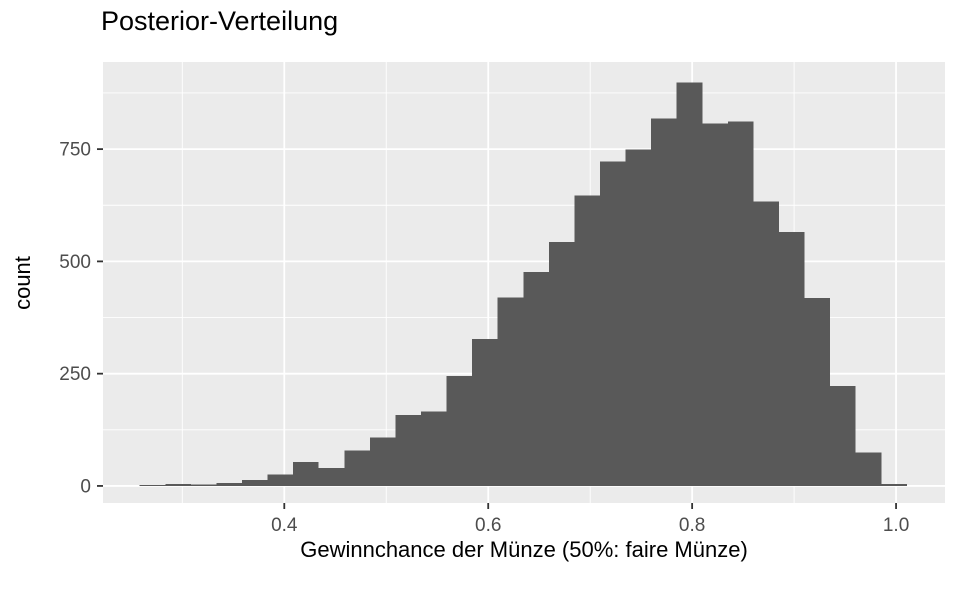 The height and width of the screenshot is (593, 960). I want to click on y-tick-label: 500, so click(75, 262).